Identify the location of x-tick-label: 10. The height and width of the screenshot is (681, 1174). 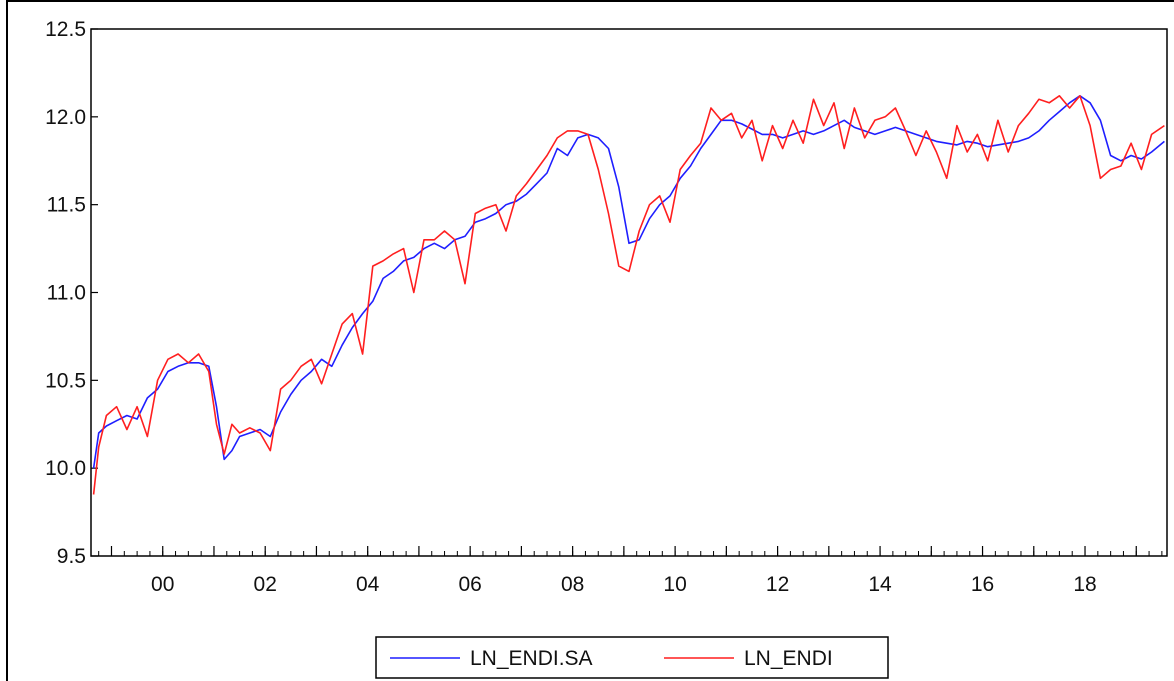
(674, 584).